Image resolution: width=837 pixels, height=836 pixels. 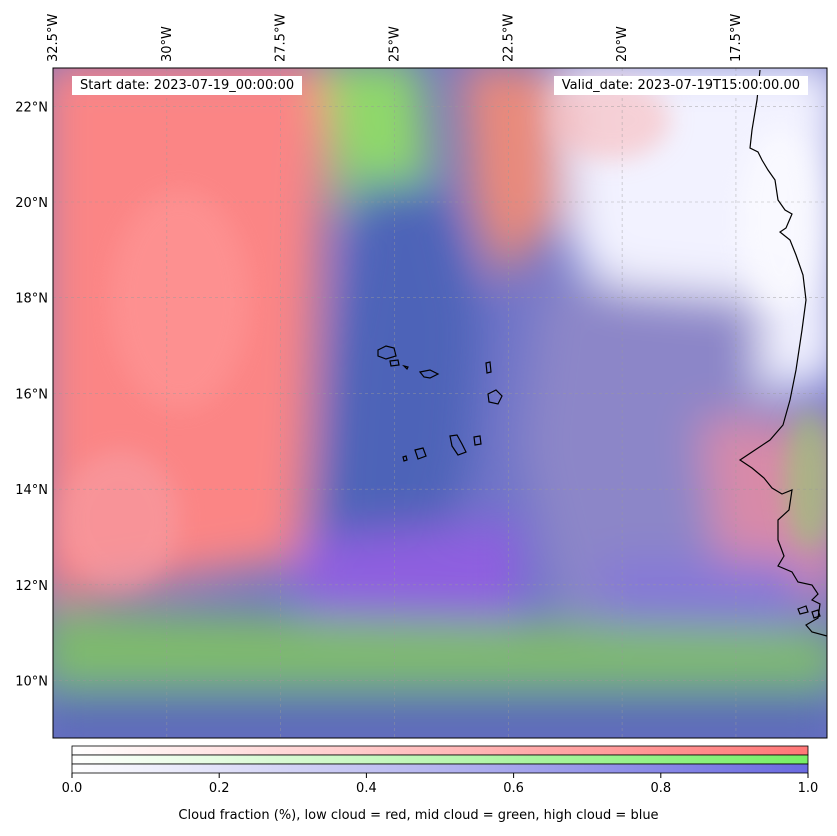 What do you see at coordinates (31, 490) in the screenshot?
I see `lat-tick-label: 14°N` at bounding box center [31, 490].